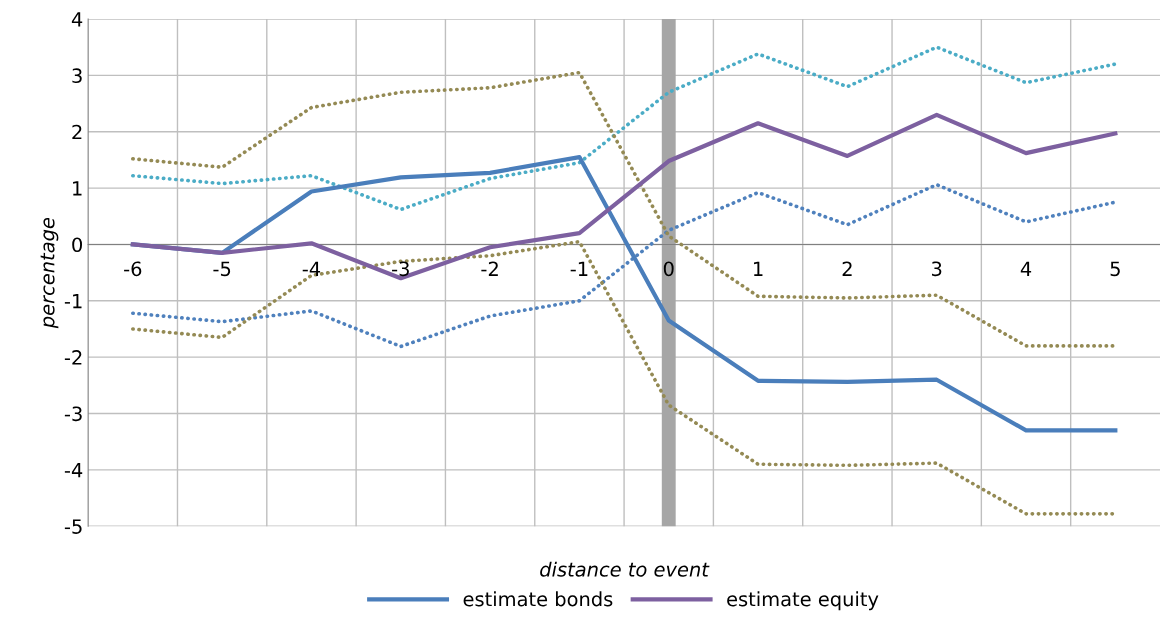 This screenshot has height=634, width=1160. What do you see at coordinates (49, 273) in the screenshot?
I see `y-axis-title: percentage` at bounding box center [49, 273].